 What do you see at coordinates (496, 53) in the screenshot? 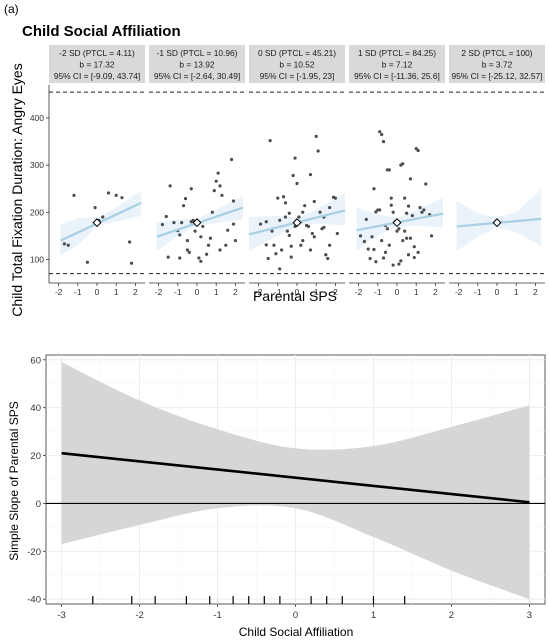
I see `strip-text-line: 2 SD (PTCL = 100)` at bounding box center [496, 53].